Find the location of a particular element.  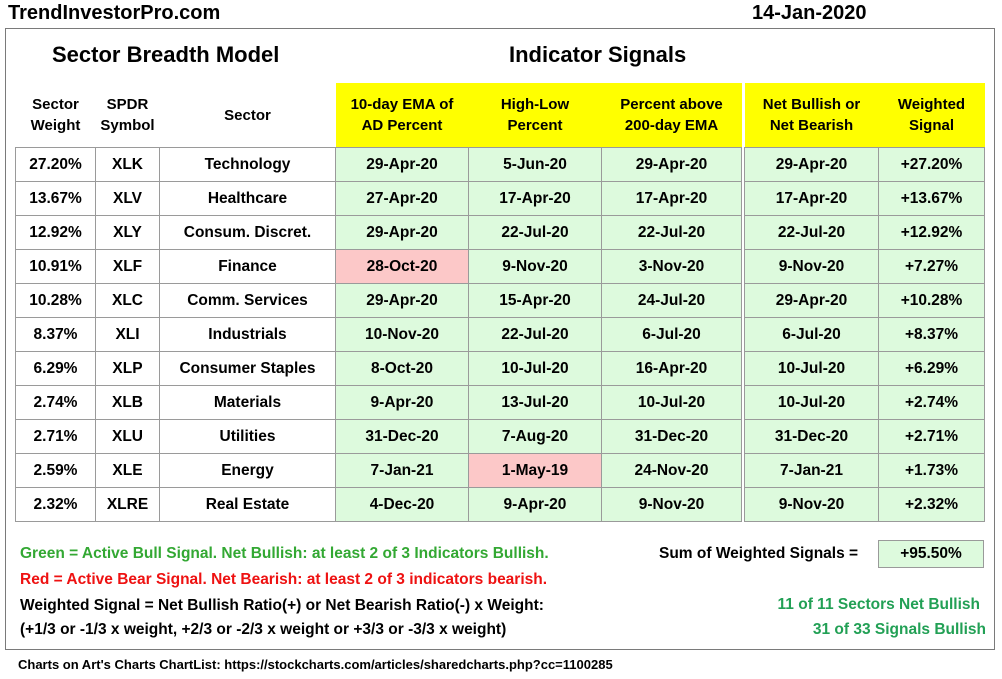

sector-name-cell: Technology is located at coordinates (247, 164).